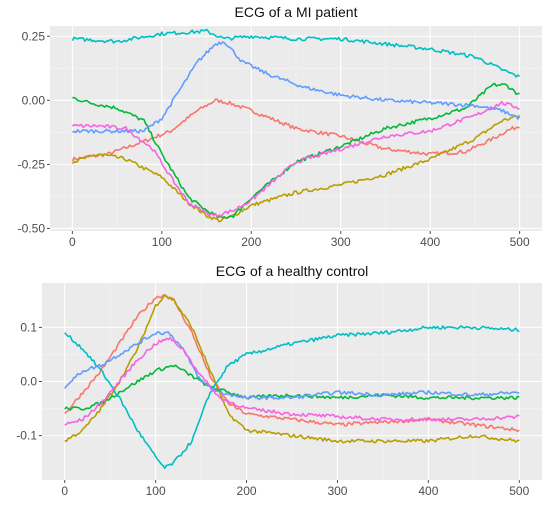 This screenshot has width=550, height=514. Describe the element at coordinates (296, 12) in the screenshot. I see `chart-title: ECG of a MI patient` at that location.